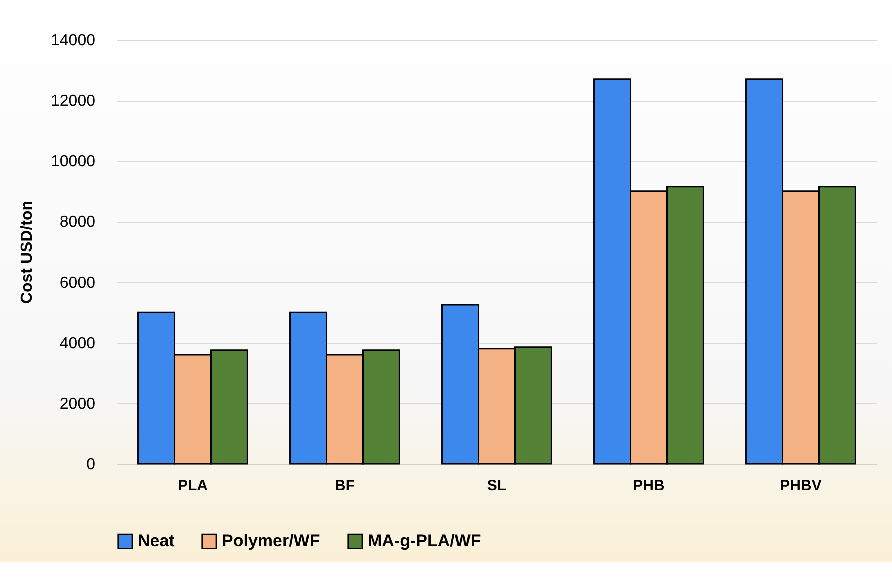  Describe the element at coordinates (78, 223) in the screenshot. I see `y-tick-label: 8000` at that location.